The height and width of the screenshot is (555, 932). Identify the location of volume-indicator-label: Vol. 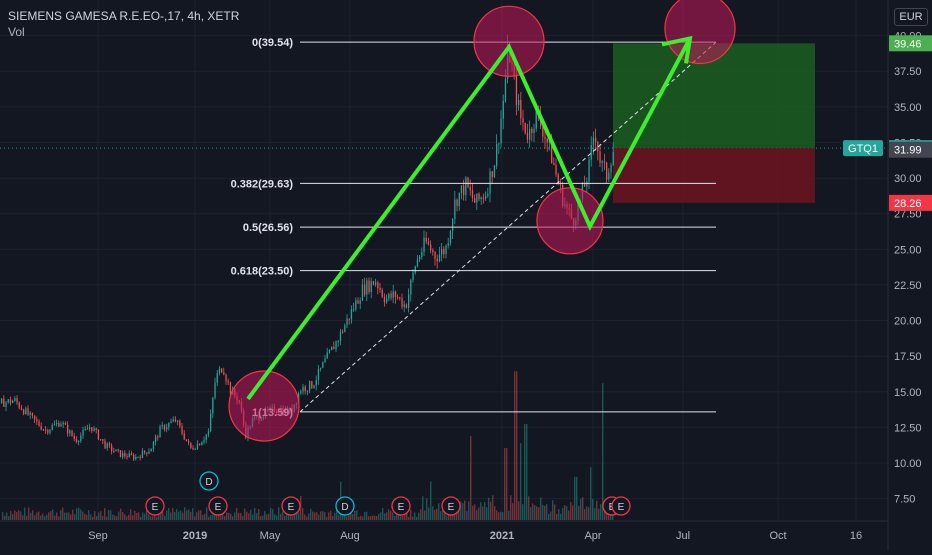
(16, 32).